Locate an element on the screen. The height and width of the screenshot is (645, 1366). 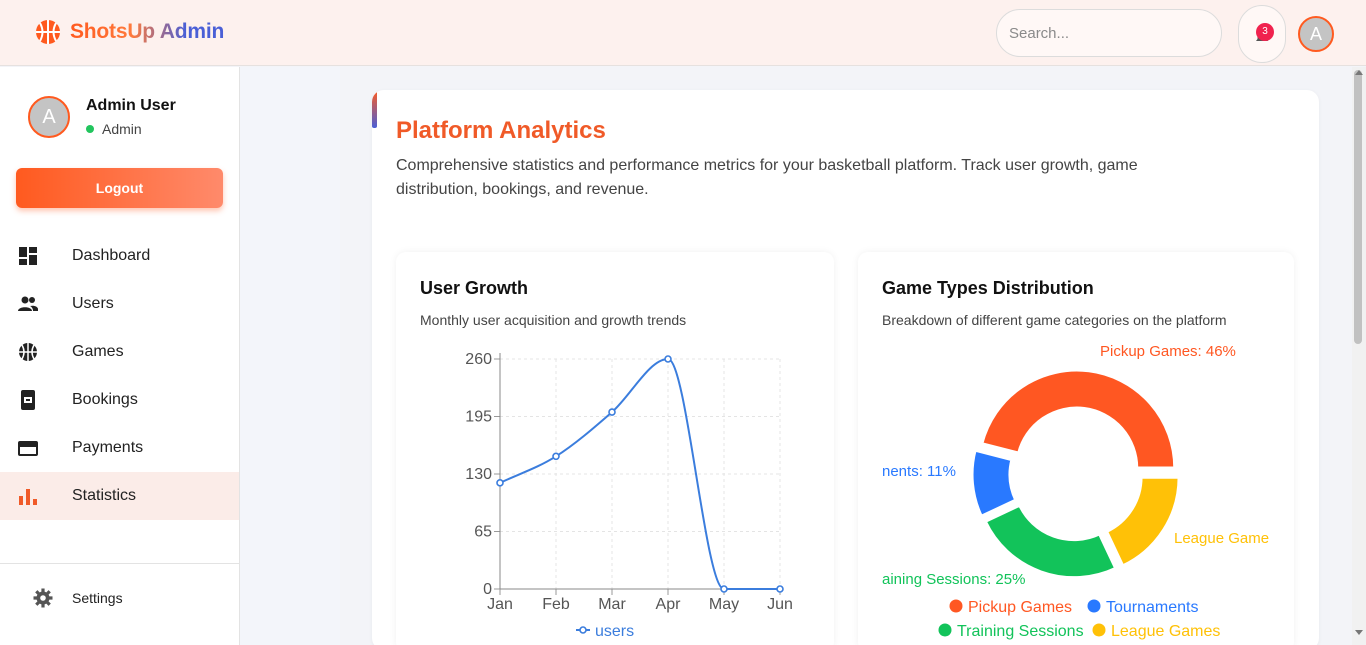
bar-chart-icon is located at coordinates (28, 497).